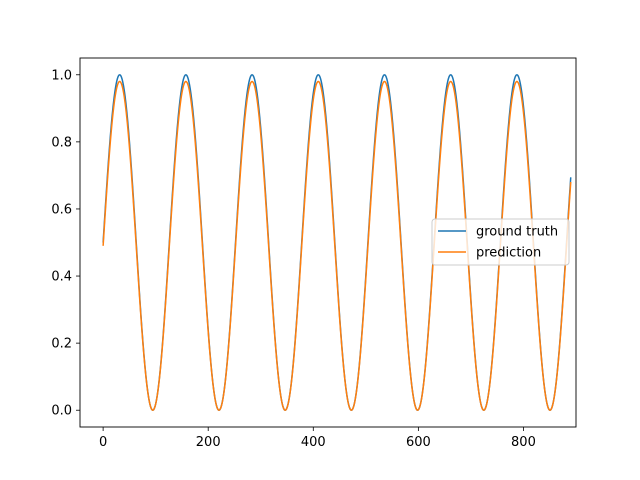  Describe the element at coordinates (61, 344) in the screenshot. I see `y-tick-label: 0.2` at that location.